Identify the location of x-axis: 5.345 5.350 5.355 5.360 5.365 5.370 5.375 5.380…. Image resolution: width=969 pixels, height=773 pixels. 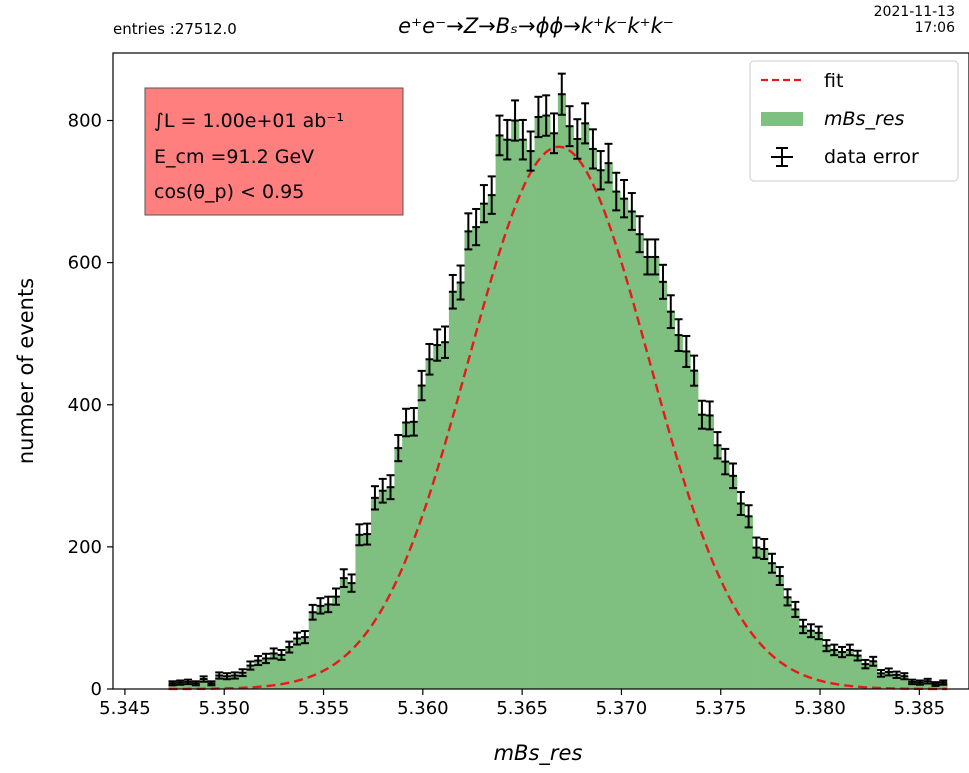
(522, 704).